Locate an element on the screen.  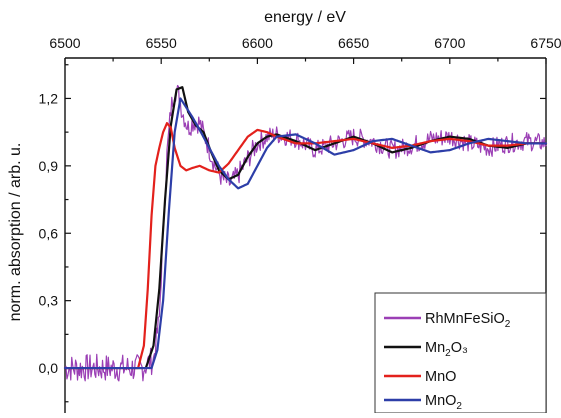
y-axis-title: norm. absorption / arb. u. is located at coordinates (15, 232).